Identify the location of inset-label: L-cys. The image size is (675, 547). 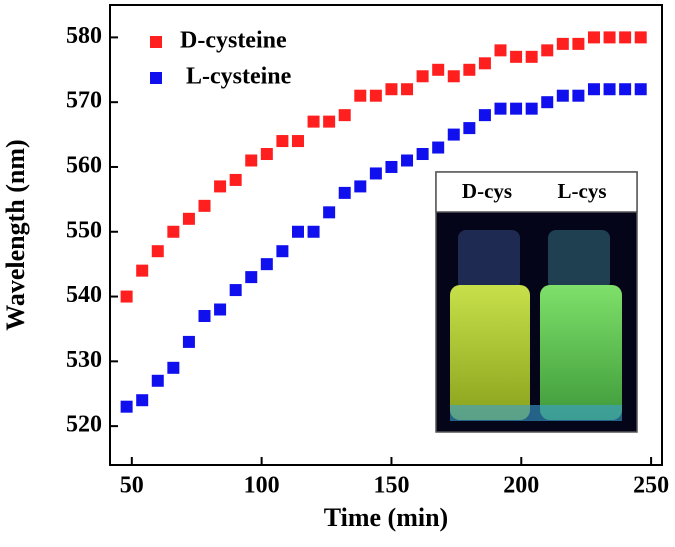
(582, 191).